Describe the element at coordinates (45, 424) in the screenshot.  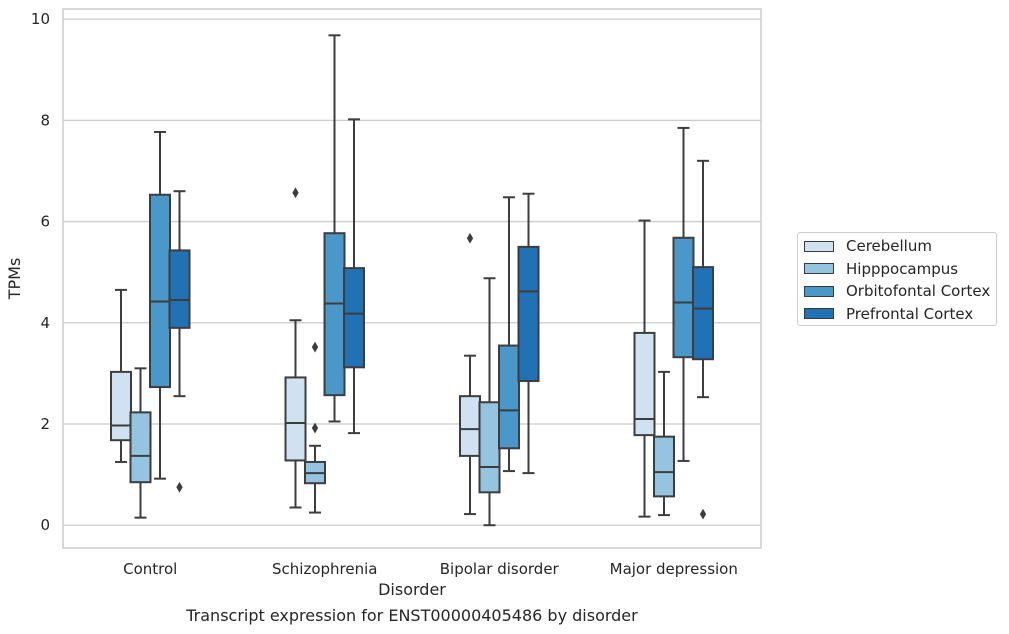
I see `y-tick-label: 2` at that location.